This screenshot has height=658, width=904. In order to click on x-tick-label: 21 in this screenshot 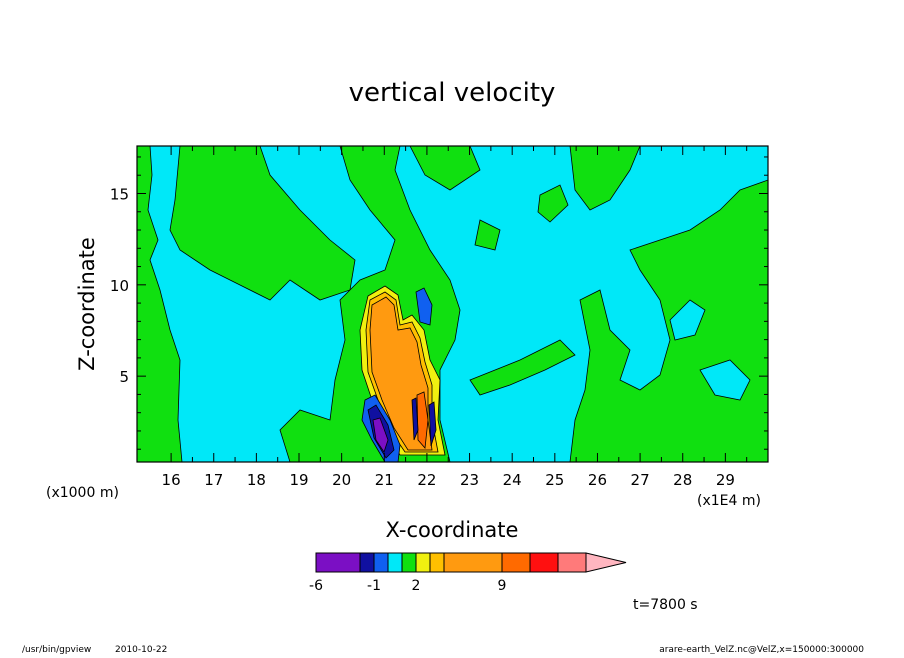, I will do `click(384, 480)`.